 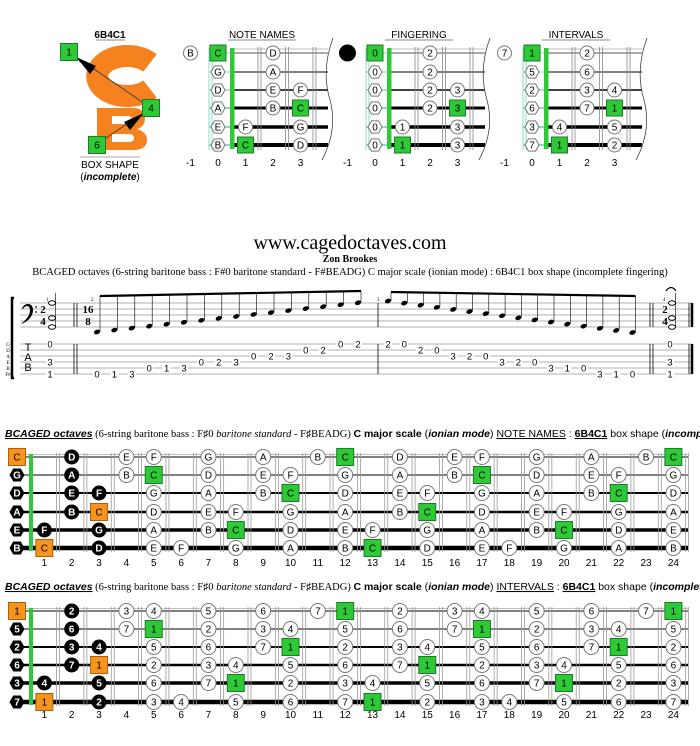 I want to click on chord-notehead, so click(x=52, y=303).